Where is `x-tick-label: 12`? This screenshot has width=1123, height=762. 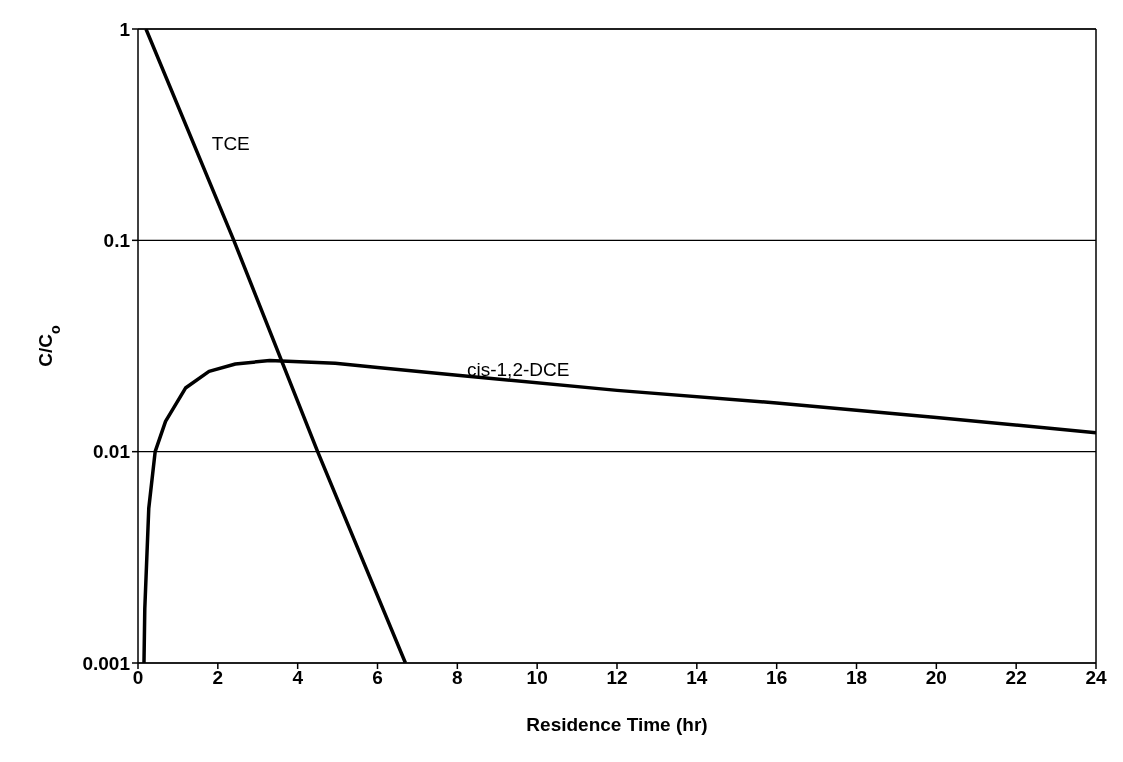 x-tick-label: 12 is located at coordinates (617, 678).